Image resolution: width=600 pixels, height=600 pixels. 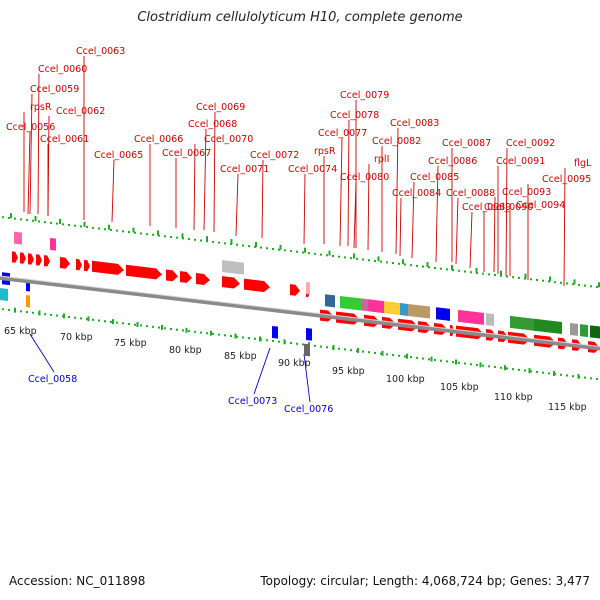 I want to click on kbp-label: 80 kbp, so click(x=185, y=350).